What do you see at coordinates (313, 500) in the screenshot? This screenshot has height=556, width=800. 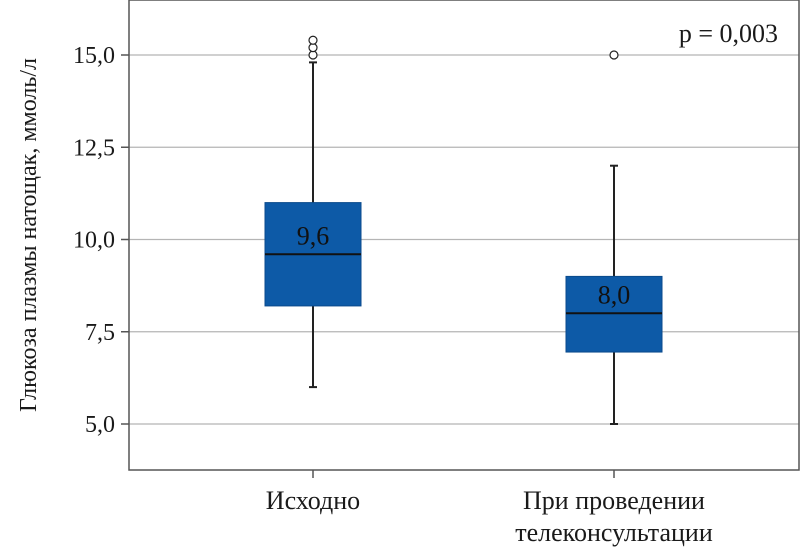 I see `category-label: Исходно` at bounding box center [313, 500].